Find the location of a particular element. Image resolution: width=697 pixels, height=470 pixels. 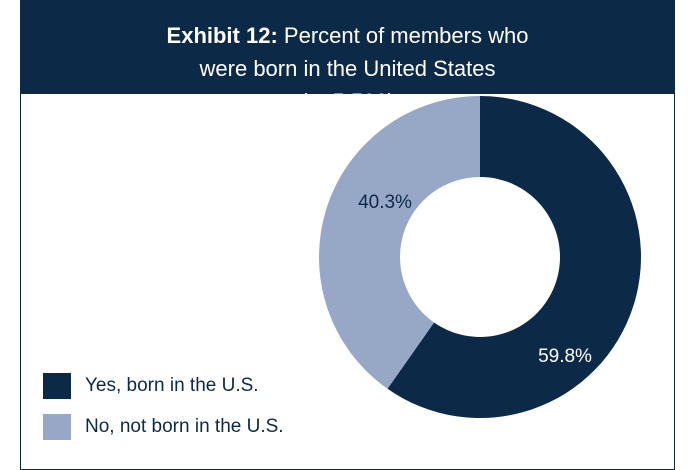

data-label: 40.3% is located at coordinates (385, 202).